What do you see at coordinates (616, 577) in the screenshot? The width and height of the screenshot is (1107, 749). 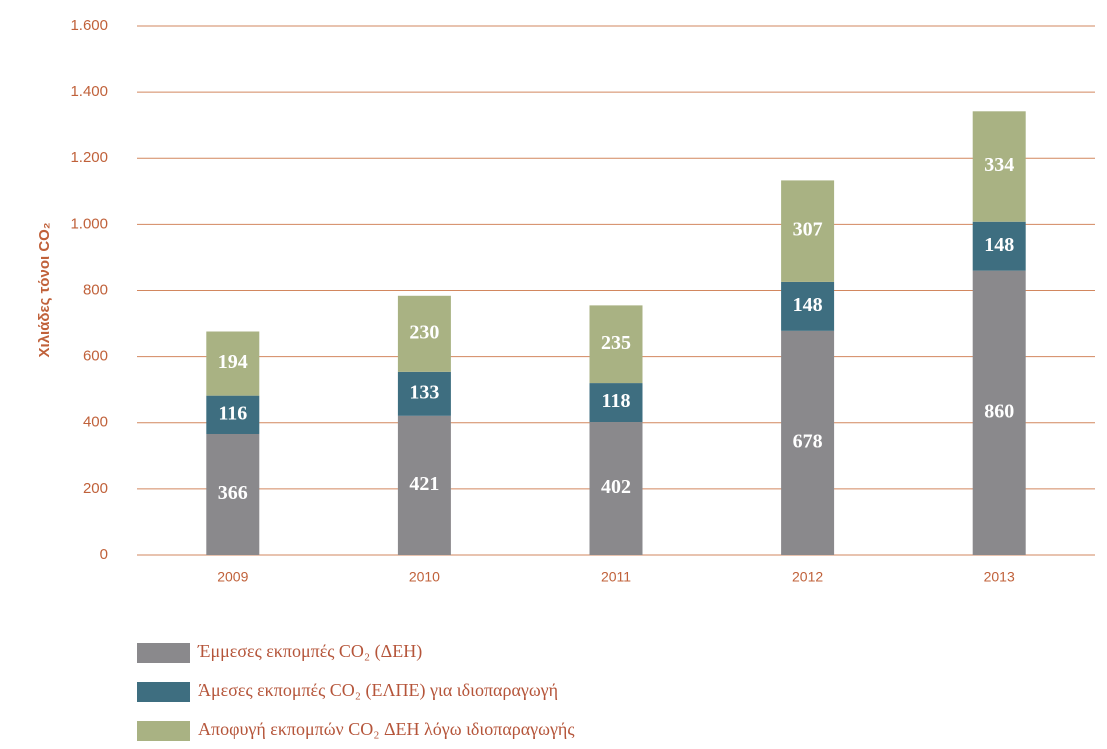 I see `x-tick-label: 2011` at bounding box center [616, 577].